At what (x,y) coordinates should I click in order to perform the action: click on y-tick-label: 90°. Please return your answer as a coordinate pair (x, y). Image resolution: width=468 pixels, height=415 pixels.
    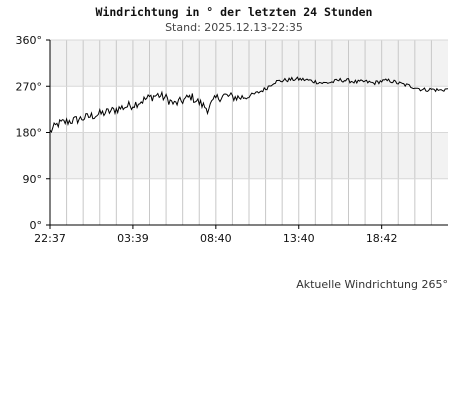
    Looking at the image, I should click on (33, 179).